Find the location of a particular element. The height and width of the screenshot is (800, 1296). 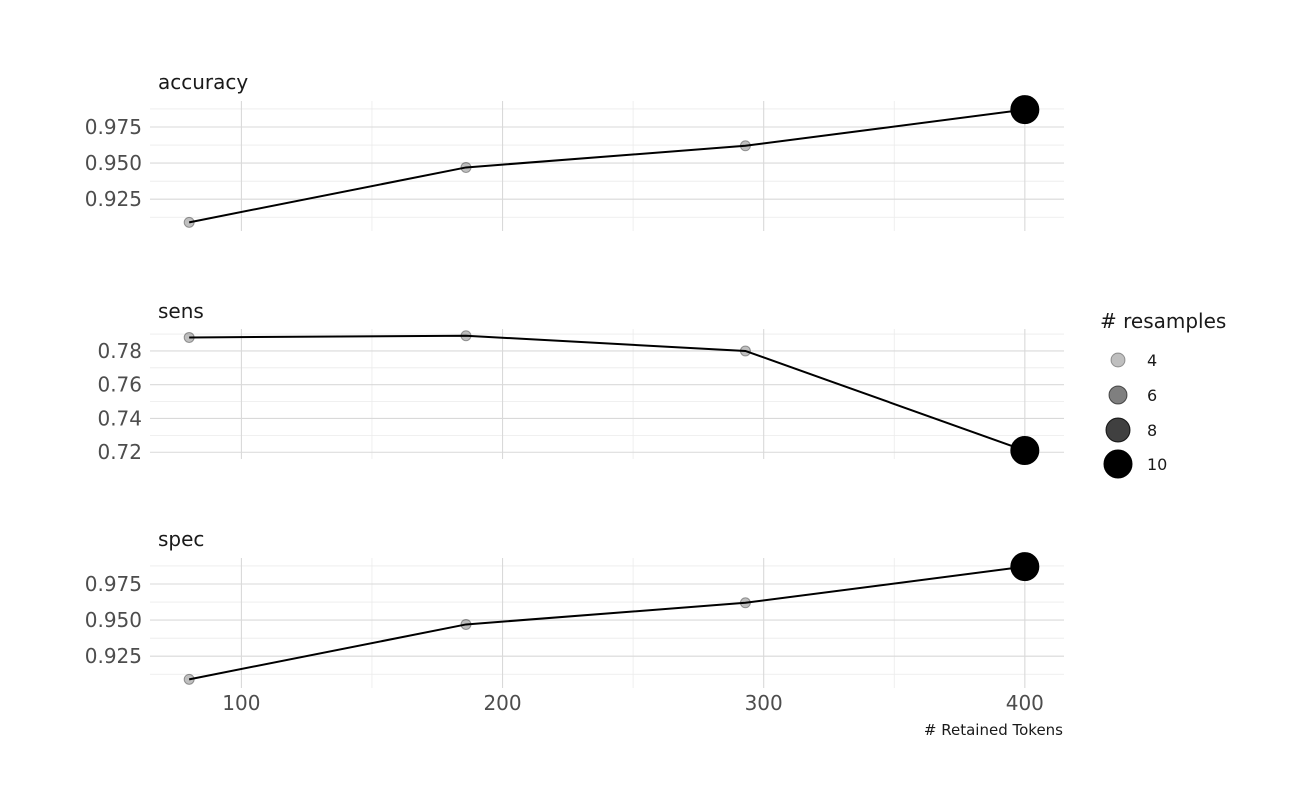

series-line-sens is located at coordinates (607, 393).